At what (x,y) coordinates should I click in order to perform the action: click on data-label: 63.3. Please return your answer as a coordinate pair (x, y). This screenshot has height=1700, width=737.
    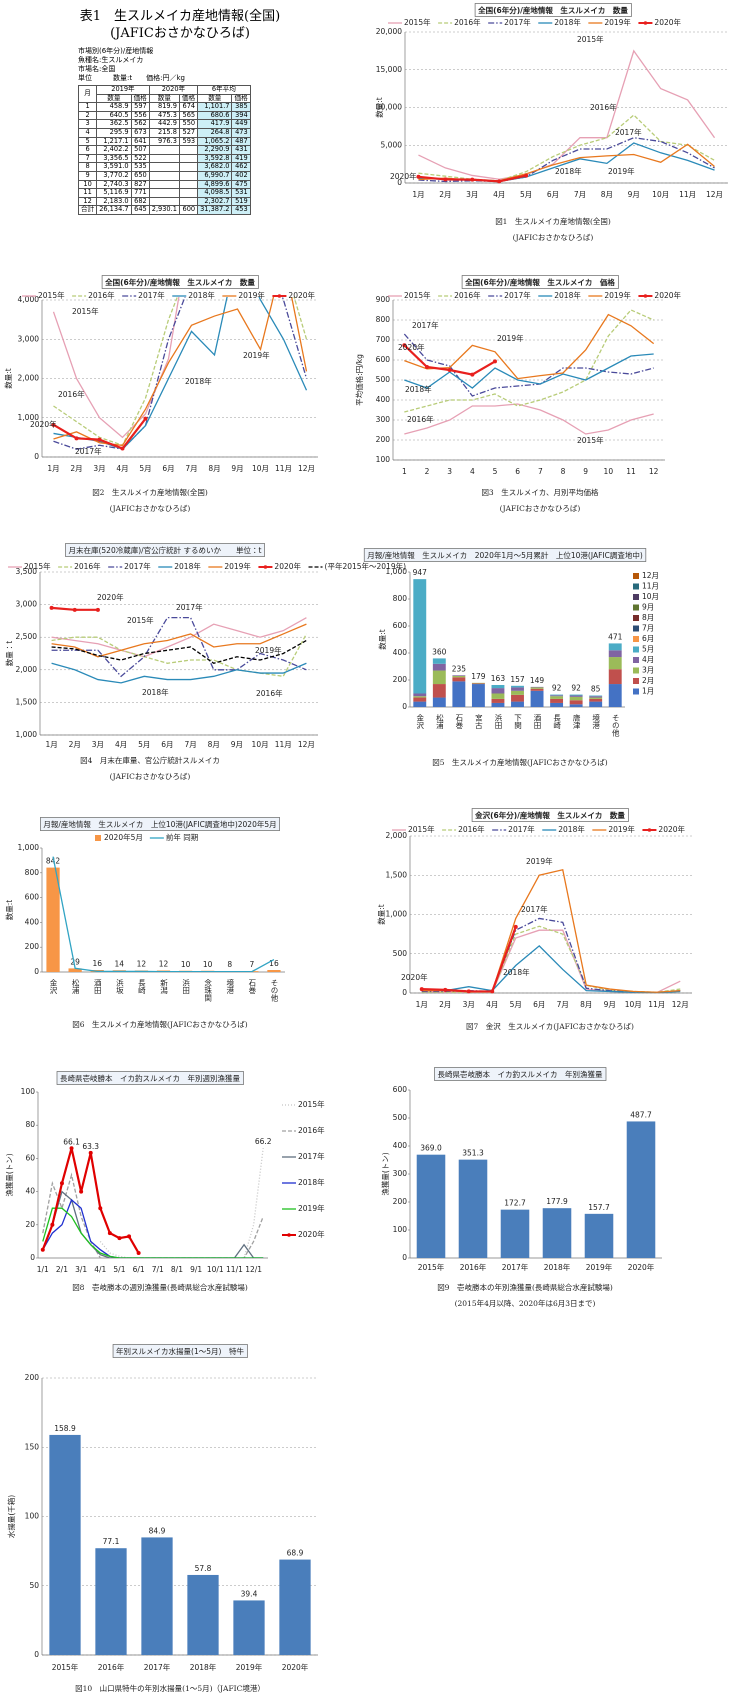
    Looking at the image, I should click on (90, 1146).